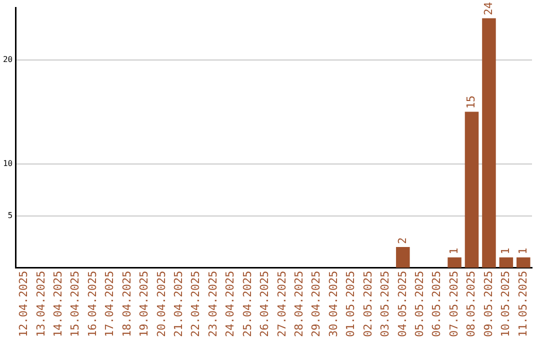 The height and width of the screenshot is (340, 540). I want to click on x-tick-label: 11.05.2025, so click(523, 304).